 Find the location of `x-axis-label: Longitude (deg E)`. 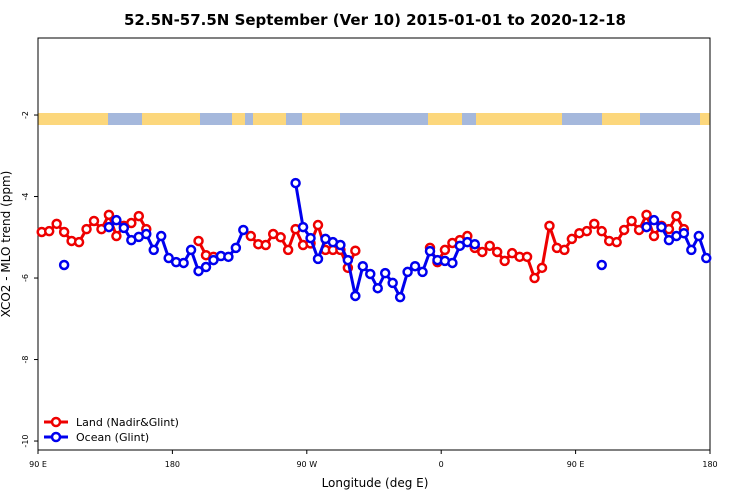

x-axis-label: Longitude (deg E) is located at coordinates (375, 483).